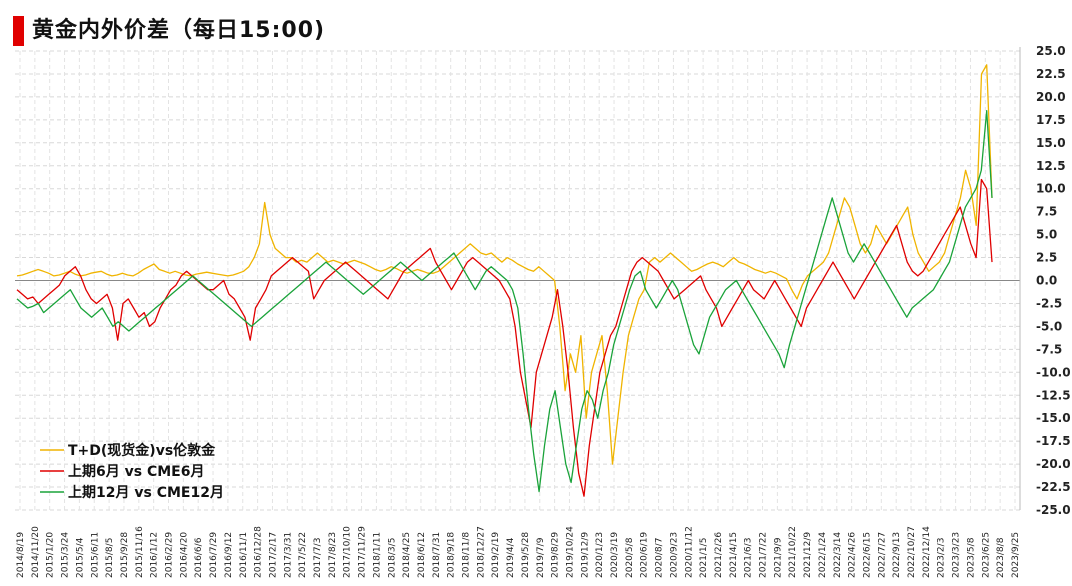  I want to click on title-accent-bar, so click(18, 31).